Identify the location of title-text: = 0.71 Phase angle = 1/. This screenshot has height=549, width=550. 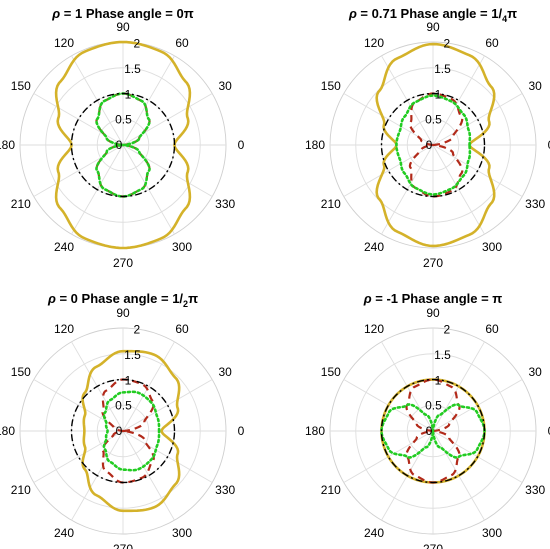
(430, 13).